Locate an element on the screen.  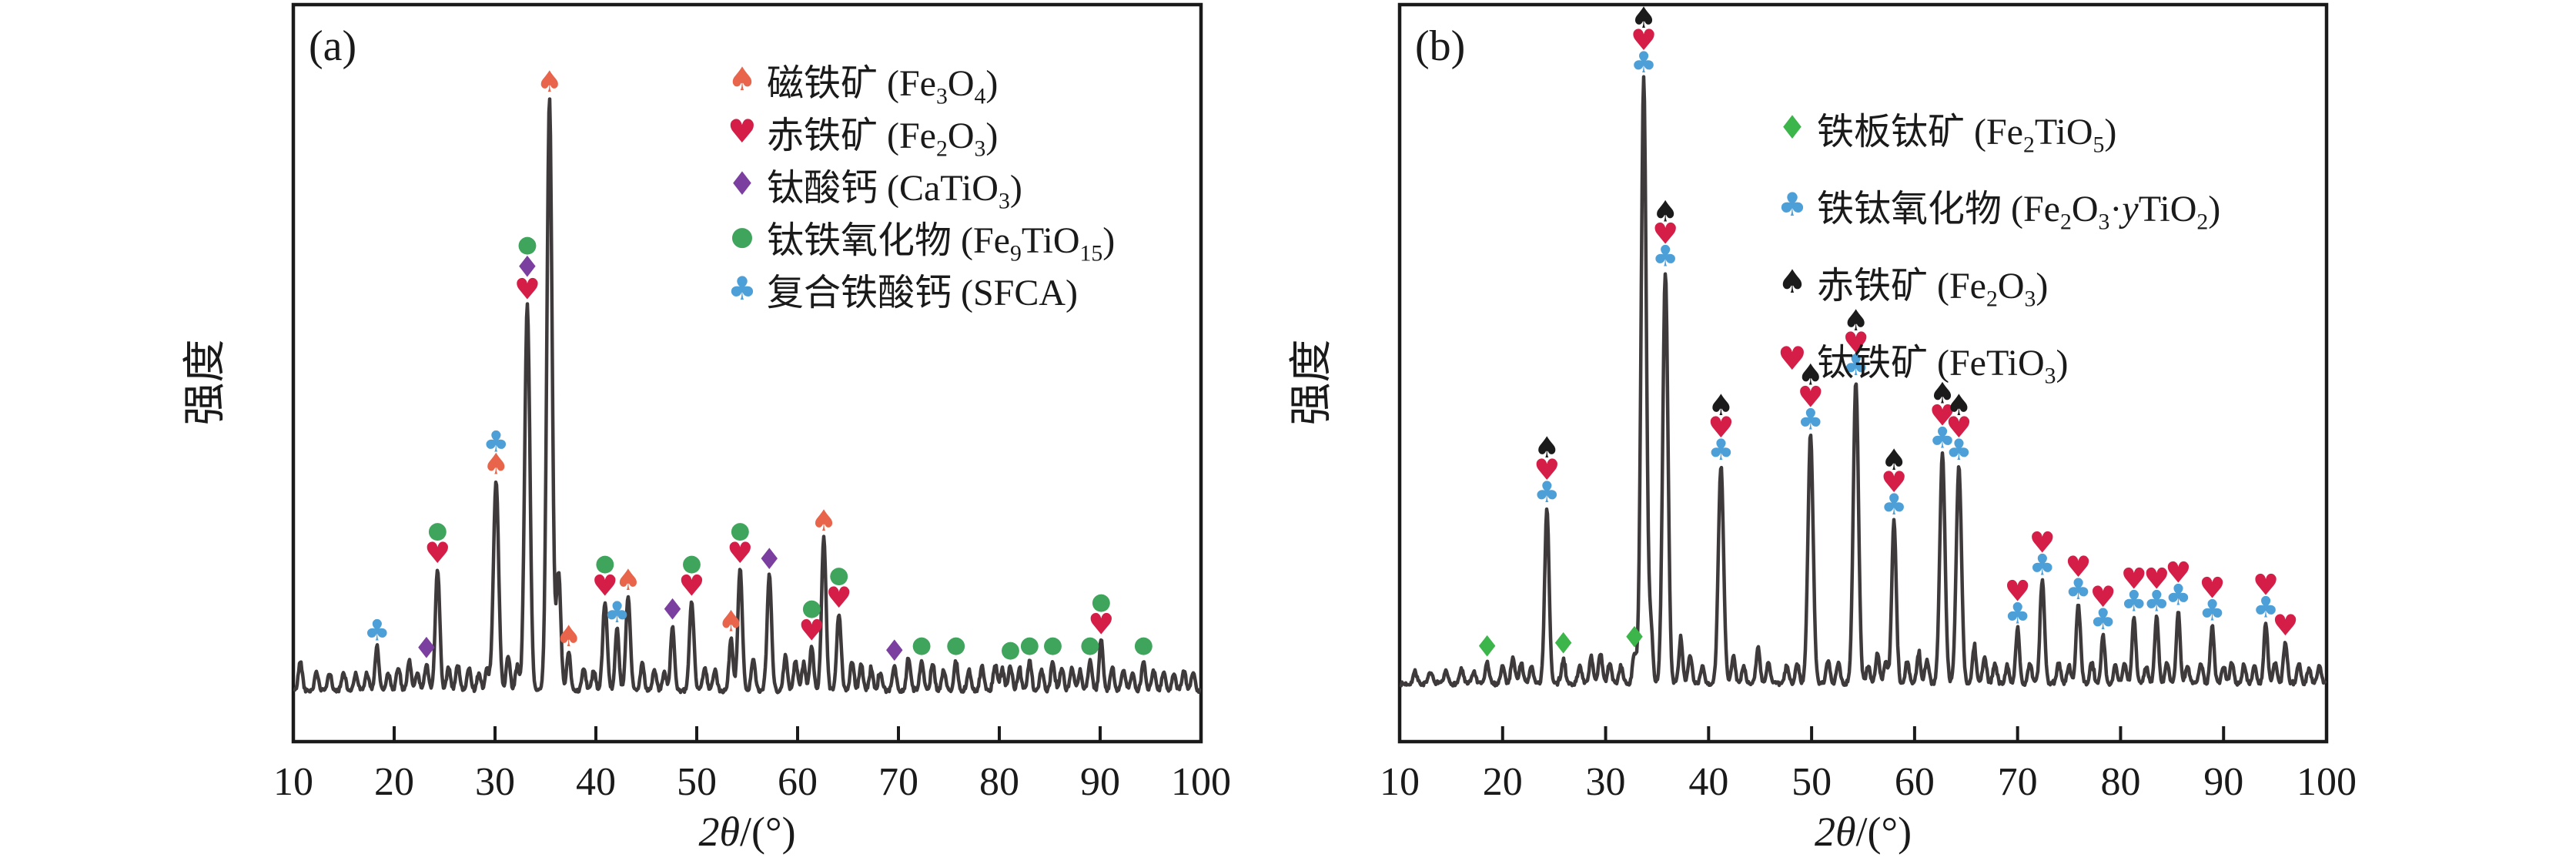
x-tick-label-a: 10 is located at coordinates (293, 782).